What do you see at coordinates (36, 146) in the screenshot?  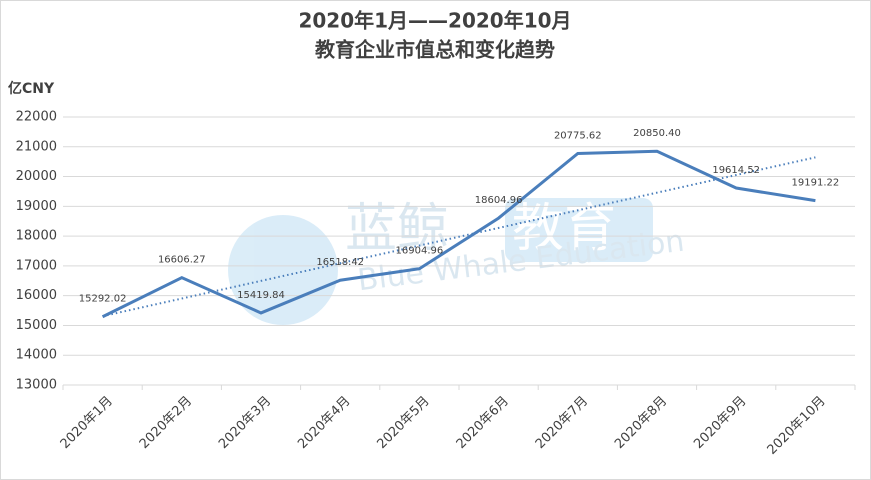 I see `y-tick-label: 21000` at bounding box center [36, 146].